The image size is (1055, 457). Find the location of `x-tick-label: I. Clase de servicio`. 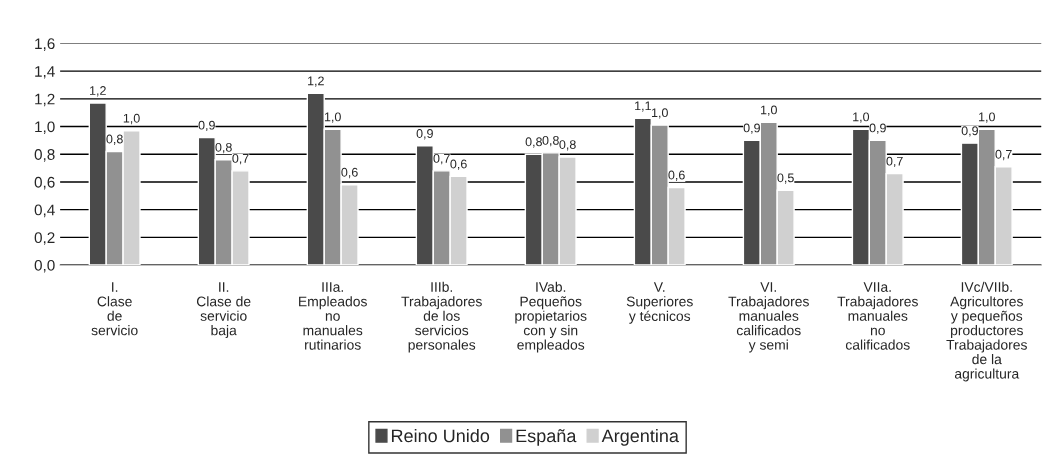

x-tick-label: I. Clase de servicio is located at coordinates (114, 309).